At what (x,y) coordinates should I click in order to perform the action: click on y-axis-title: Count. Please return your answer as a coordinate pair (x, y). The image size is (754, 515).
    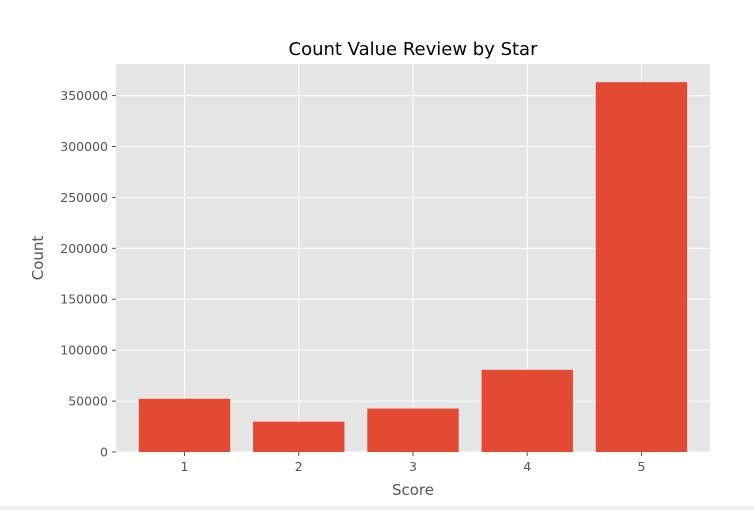
    Looking at the image, I should click on (38, 258).